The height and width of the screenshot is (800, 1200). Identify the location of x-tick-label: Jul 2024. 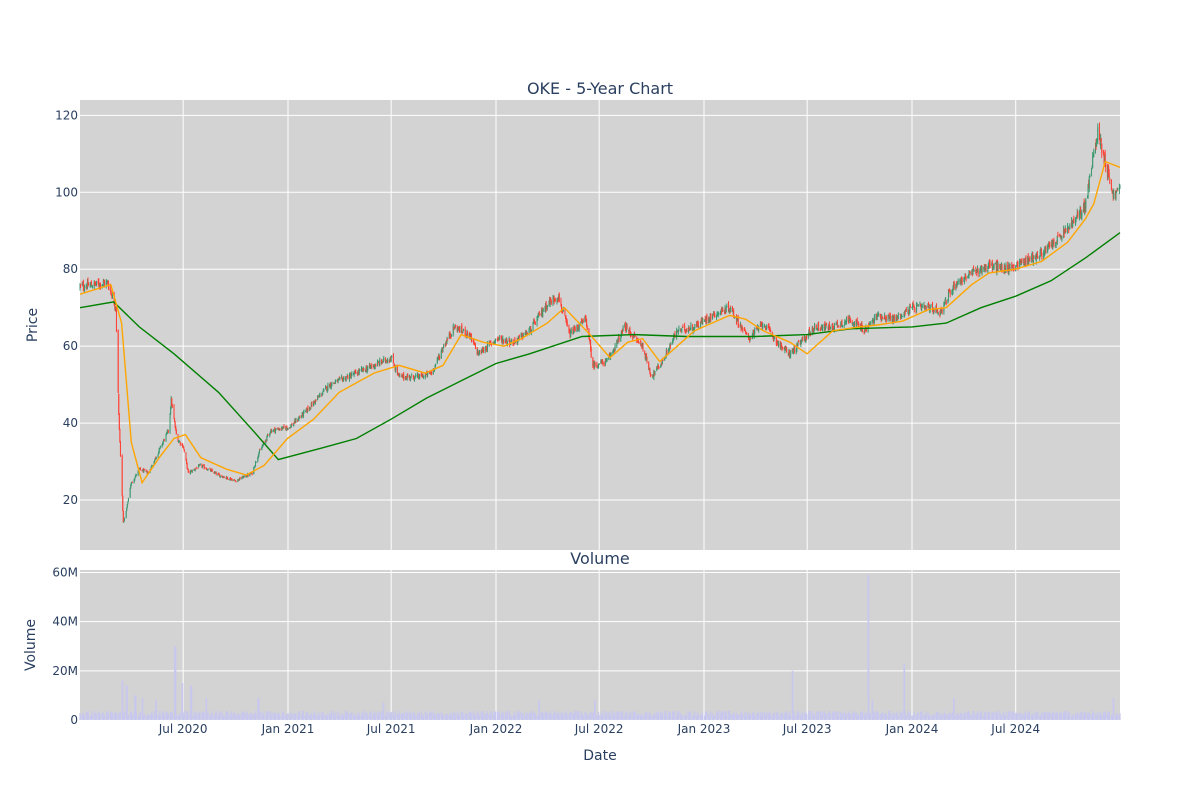
(1015, 729).